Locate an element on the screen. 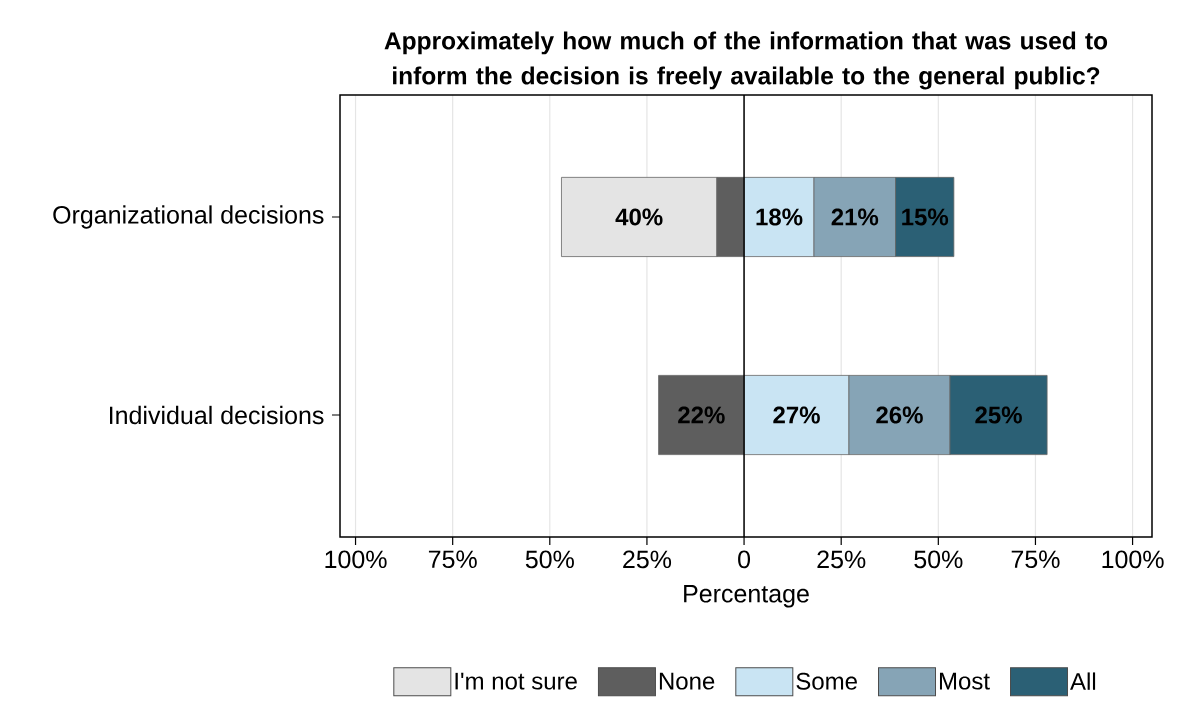 The image size is (1177, 708). legend-label: Some is located at coordinates (826, 681).